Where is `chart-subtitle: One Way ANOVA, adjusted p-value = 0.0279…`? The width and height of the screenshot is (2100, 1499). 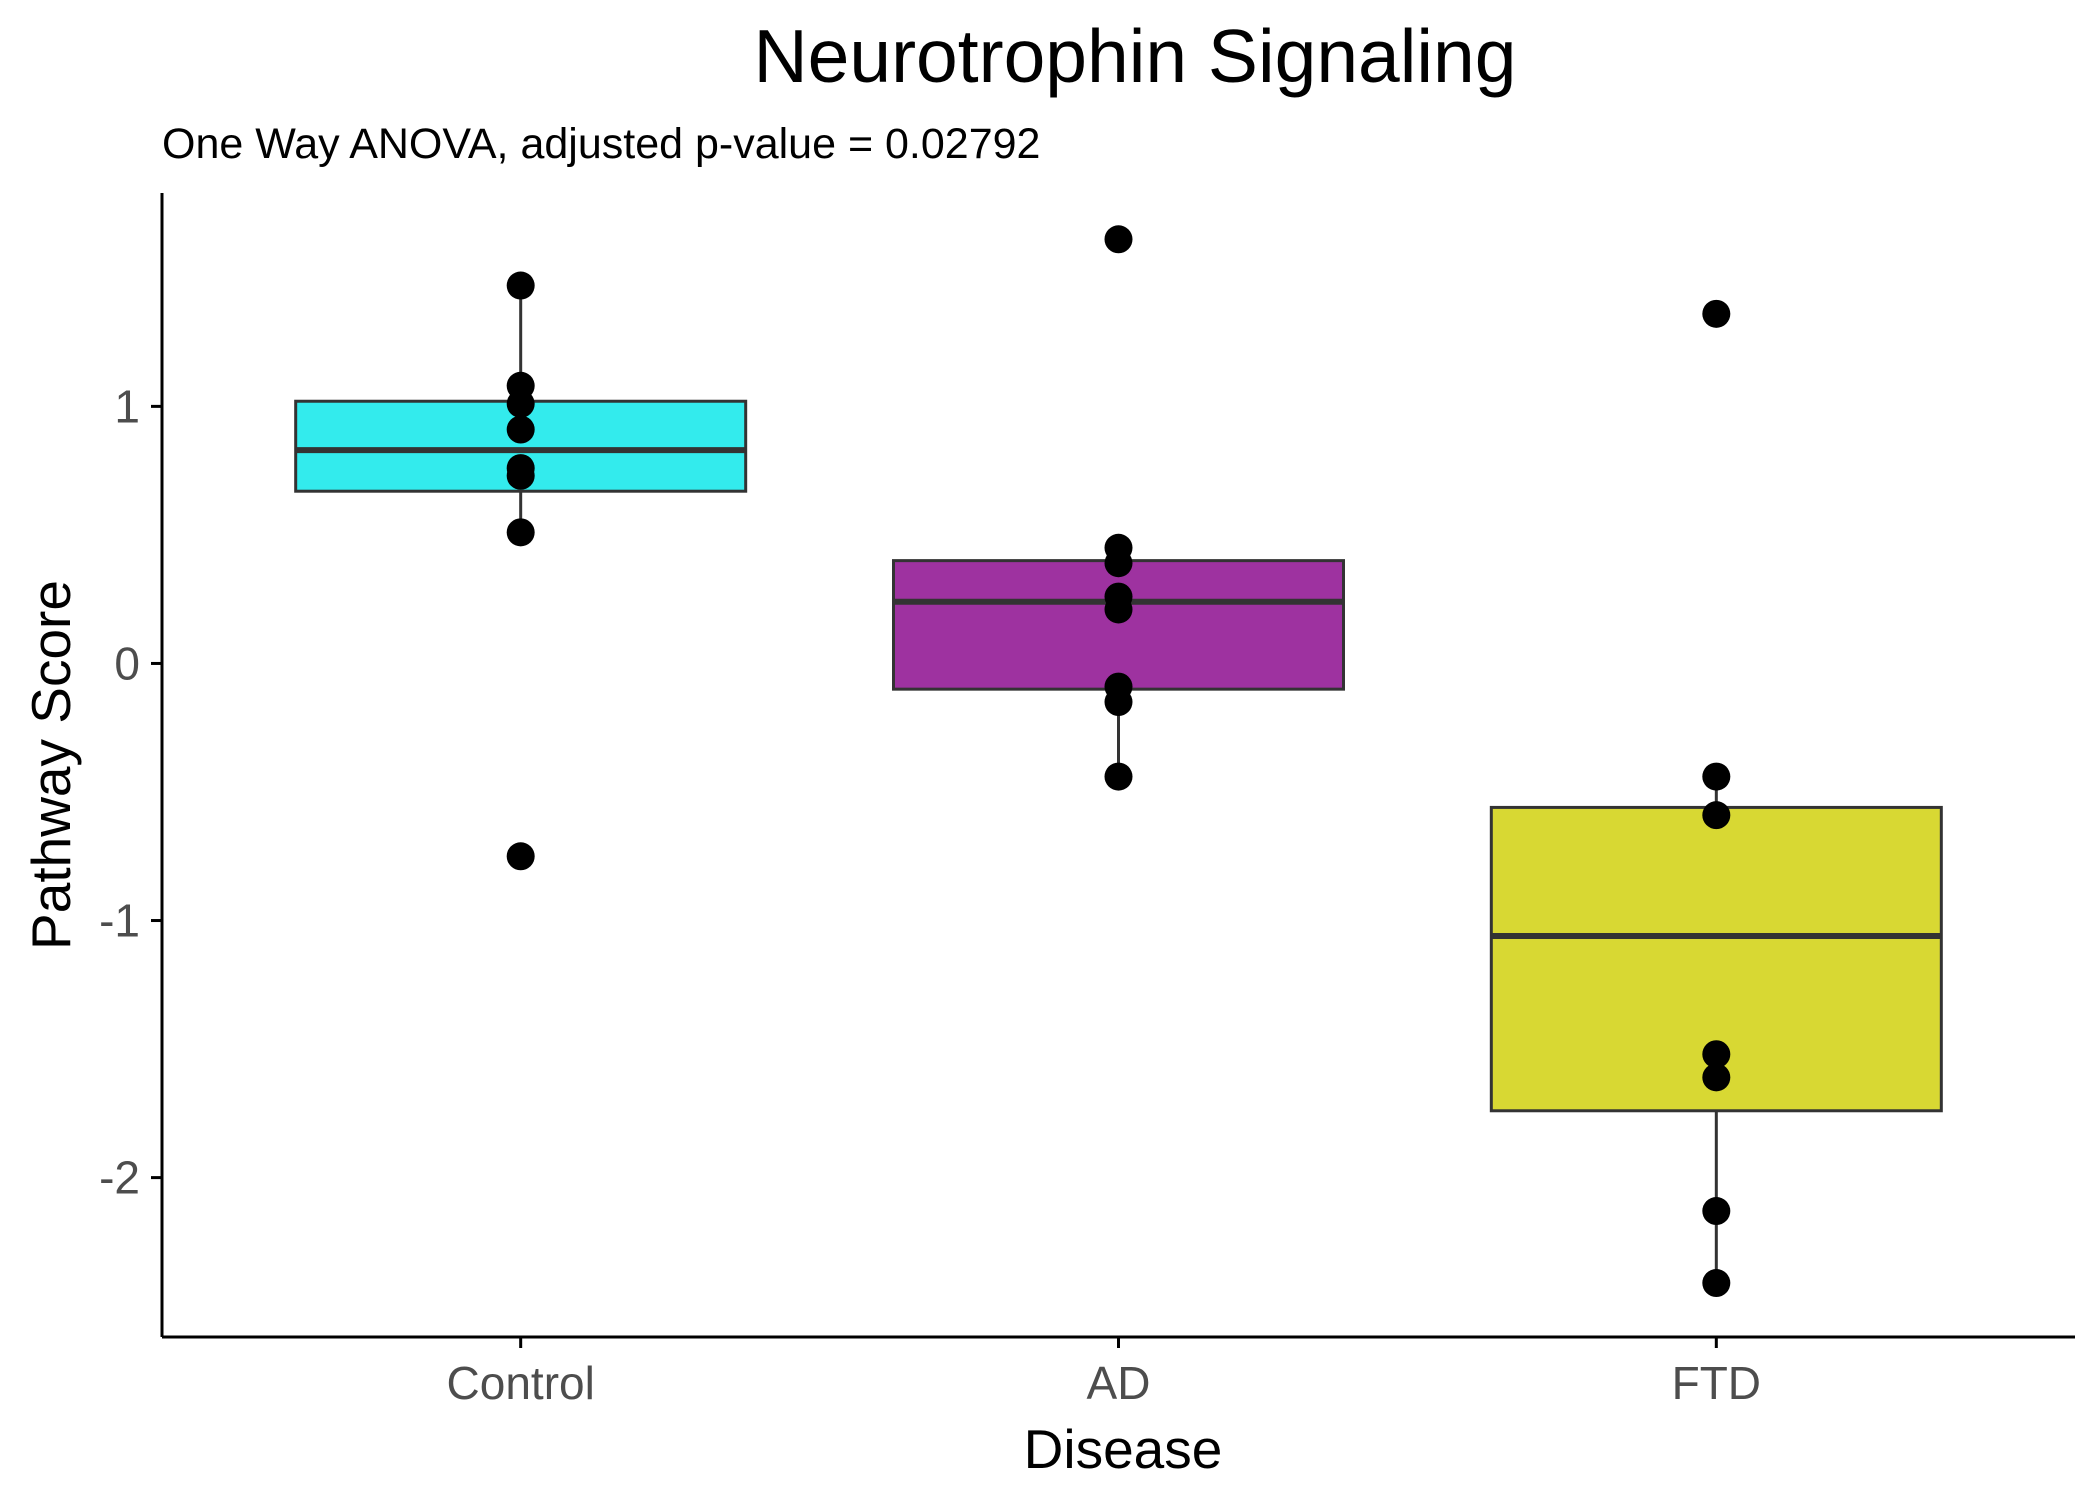
chart-subtitle: One Way ANOVA, adjusted p-value = 0.0279… is located at coordinates (601, 144).